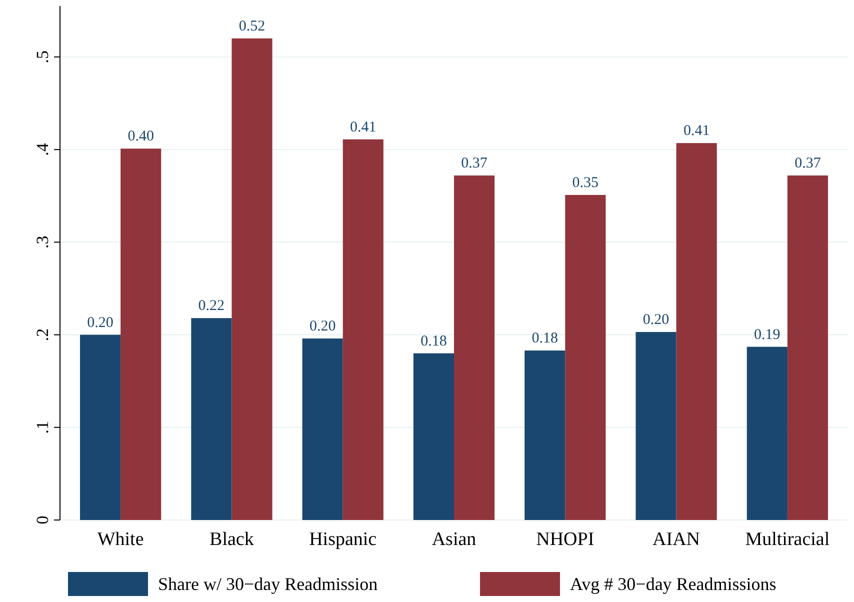 This screenshot has height=602, width=854. What do you see at coordinates (42, 57) in the screenshot?
I see `y-tick-label: .5` at bounding box center [42, 57].